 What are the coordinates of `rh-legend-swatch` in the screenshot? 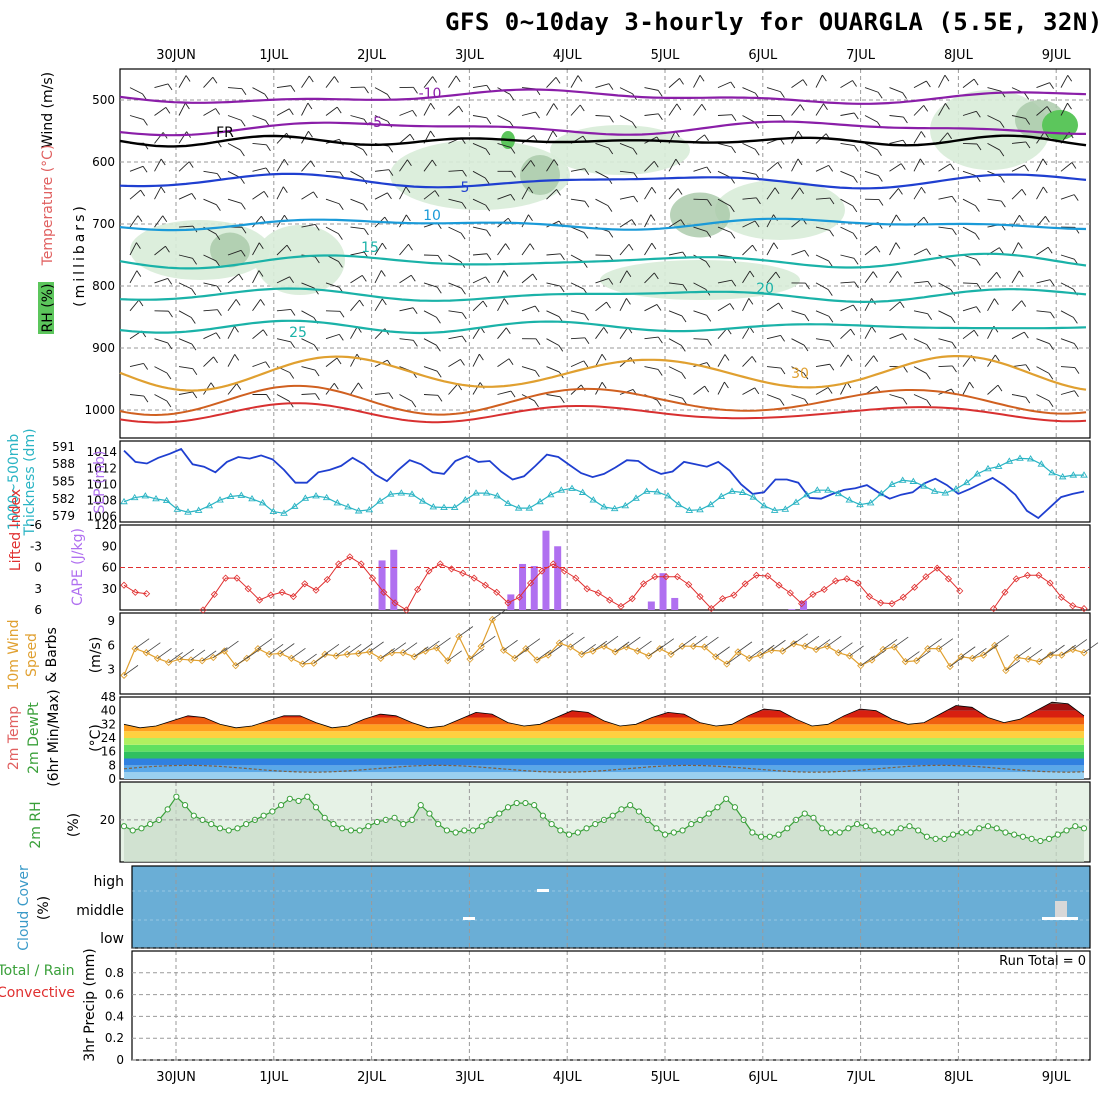 It's located at (46, 308).